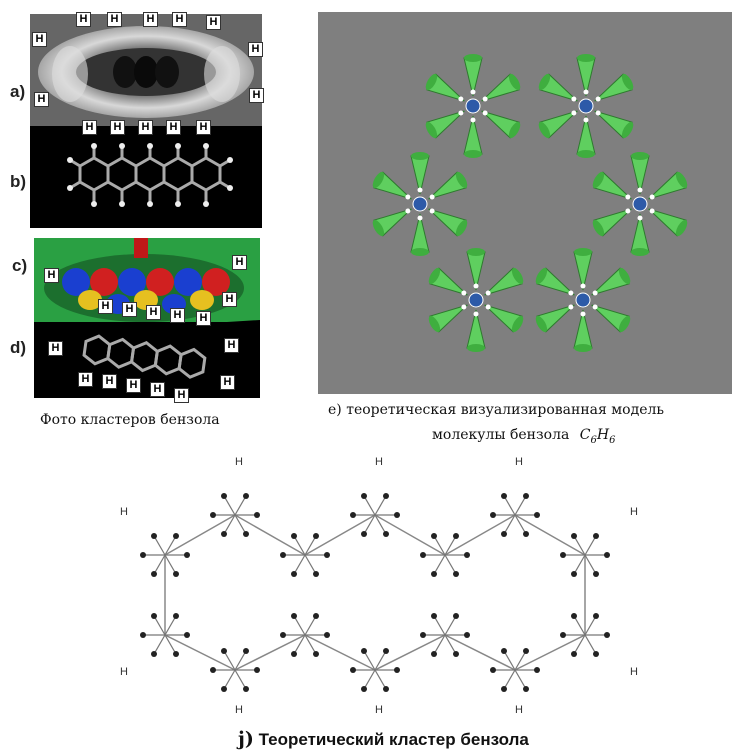  What do you see at coordinates (391, 739) in the screenshot?
I see `caption-j-text: Теоретический кластер бензола` at bounding box center [391, 739].